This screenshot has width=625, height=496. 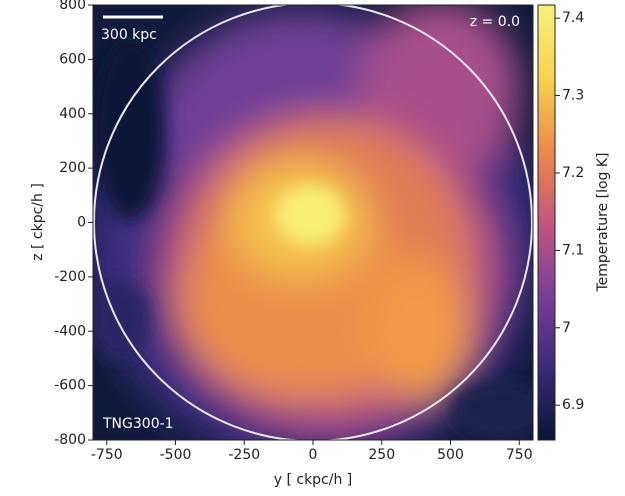 What do you see at coordinates (72, 6) in the screenshot?
I see `y-tick-label: 800` at bounding box center [72, 6].